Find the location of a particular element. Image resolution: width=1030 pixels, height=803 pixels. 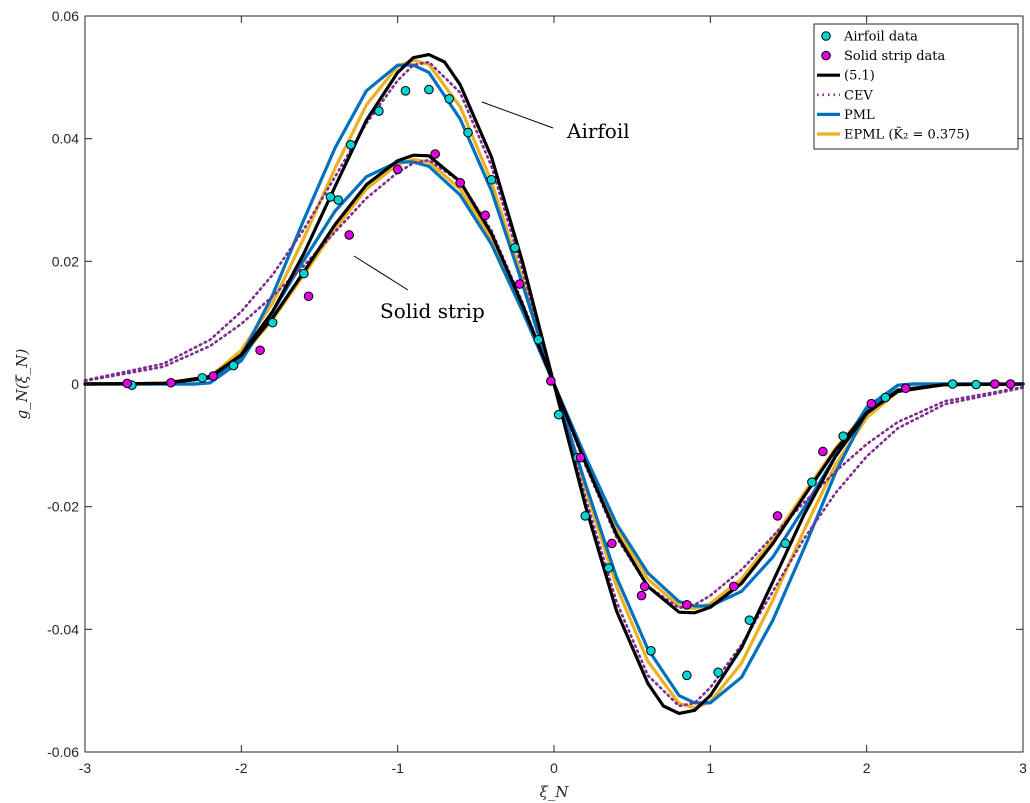

y-tick-label: 0 is located at coordinates (75, 384).